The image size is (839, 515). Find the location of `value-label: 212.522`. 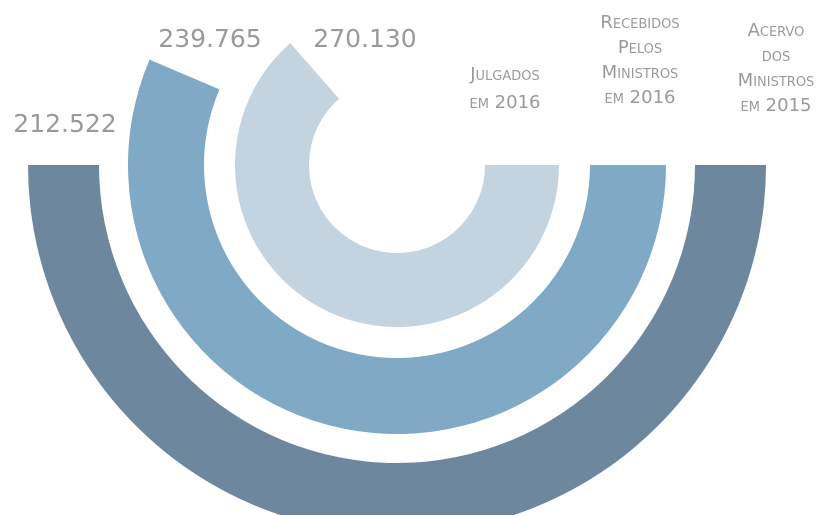

value-label: 212.522 is located at coordinates (64, 123).